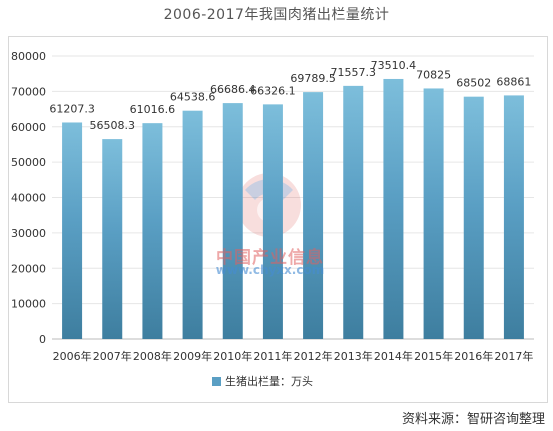 The height and width of the screenshot is (431, 553). I want to click on x-tick-label: 2016年, so click(473, 356).